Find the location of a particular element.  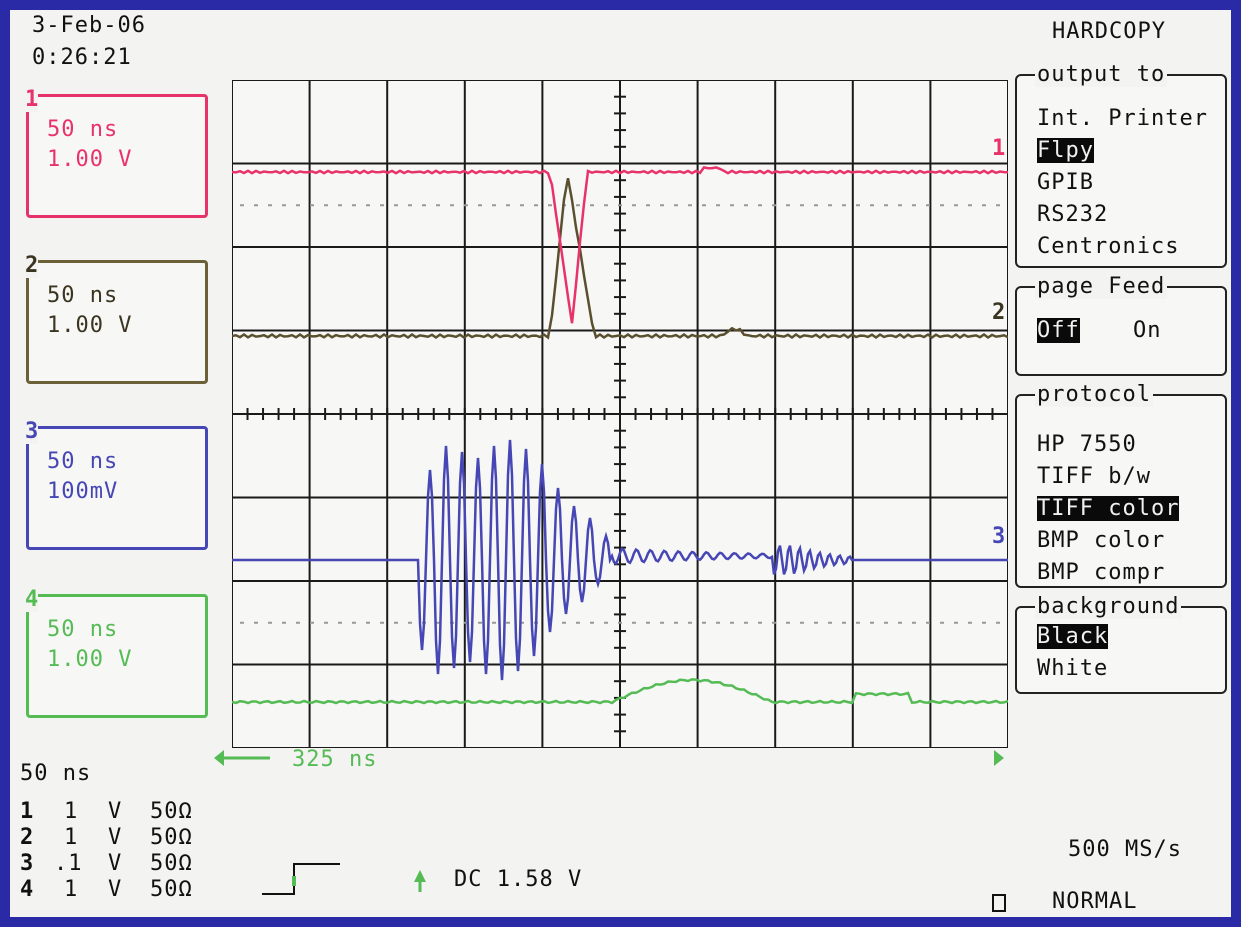

trigger-mode-readout: NORMAL is located at coordinates (1095, 901).